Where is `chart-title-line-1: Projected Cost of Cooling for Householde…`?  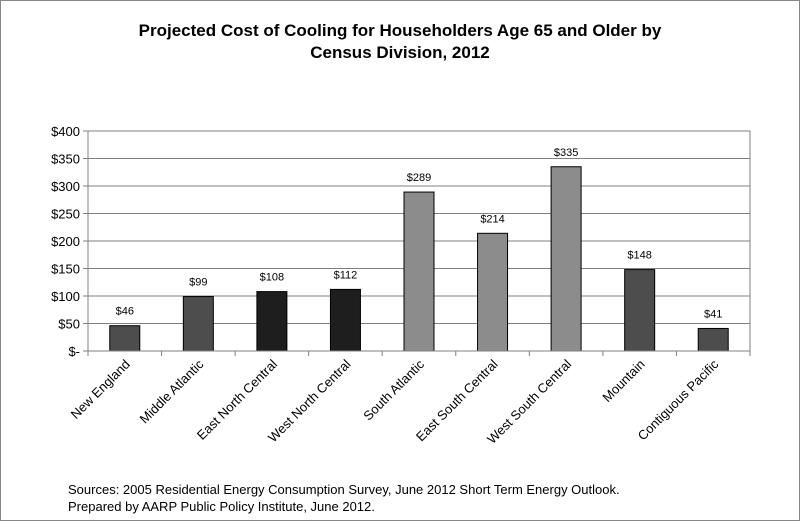 chart-title-line-1: Projected Cost of Cooling for Householde… is located at coordinates (400, 30).